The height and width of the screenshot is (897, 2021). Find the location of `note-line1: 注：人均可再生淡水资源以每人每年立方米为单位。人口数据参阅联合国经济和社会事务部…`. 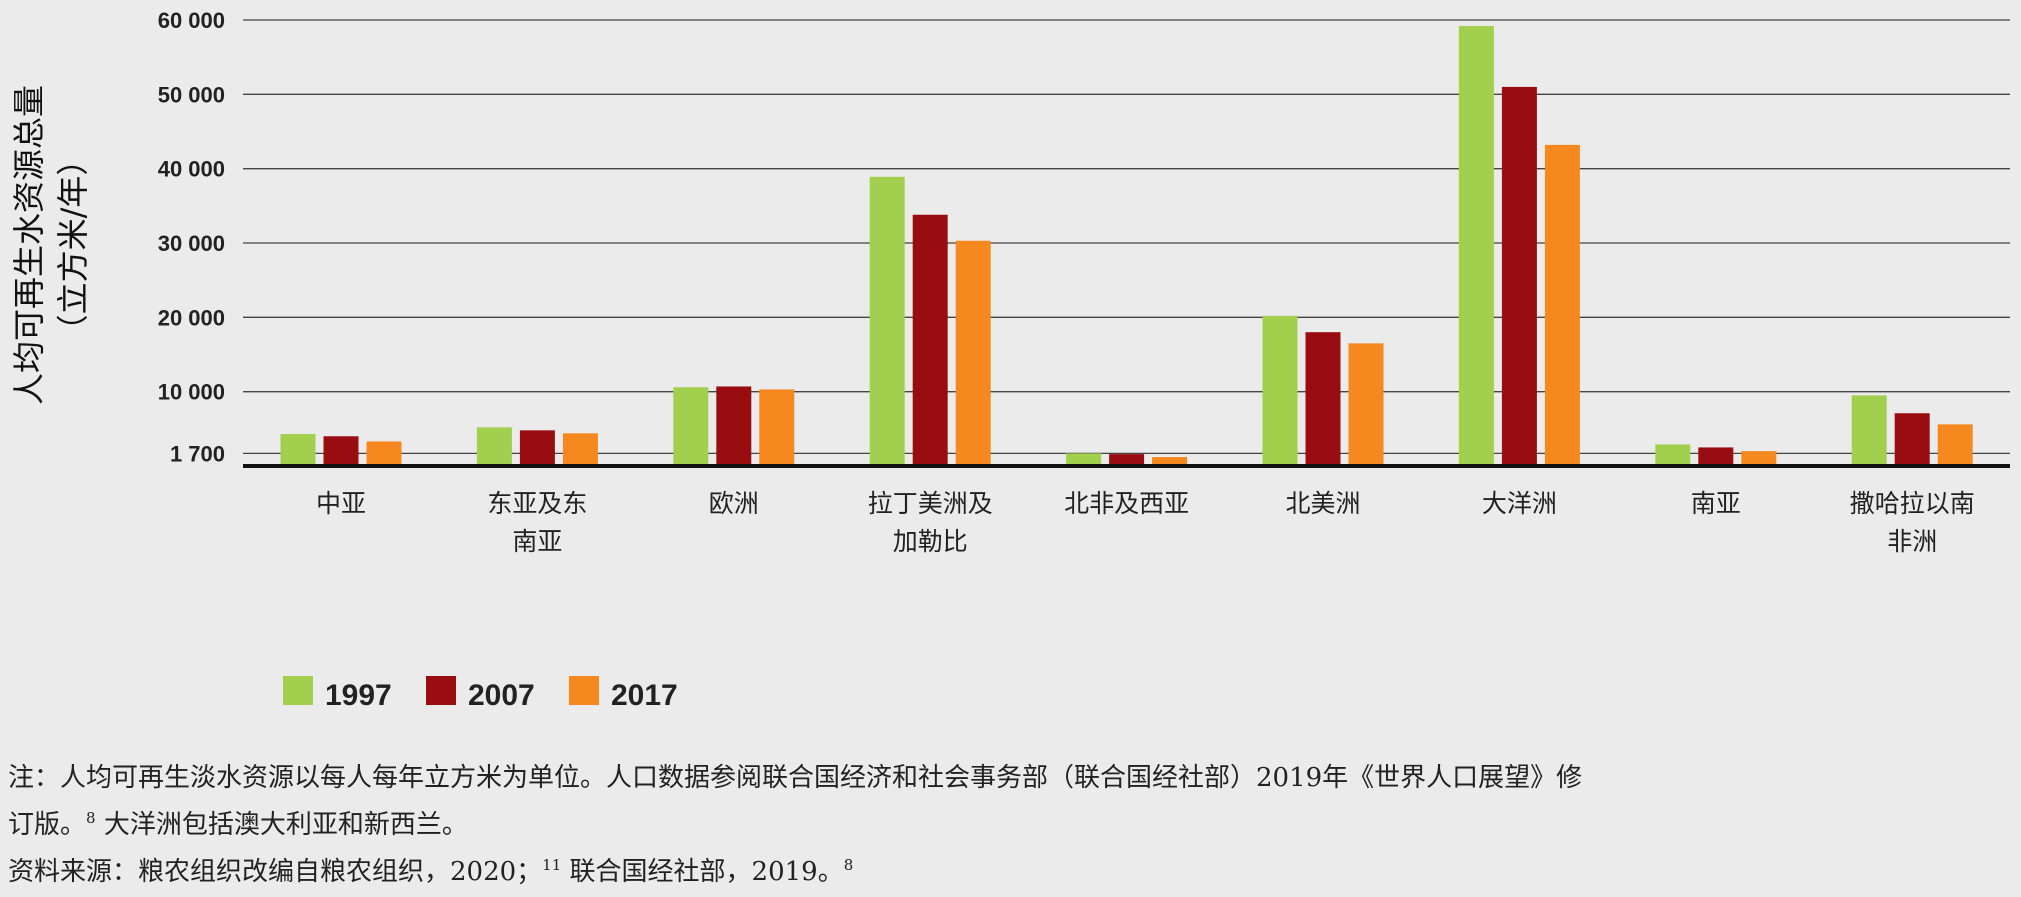

note-line1: 注：人均可再生淡水资源以每人每年立方米为单位。人口数据参阅联合国经济和社会事务部… is located at coordinates (795, 778).